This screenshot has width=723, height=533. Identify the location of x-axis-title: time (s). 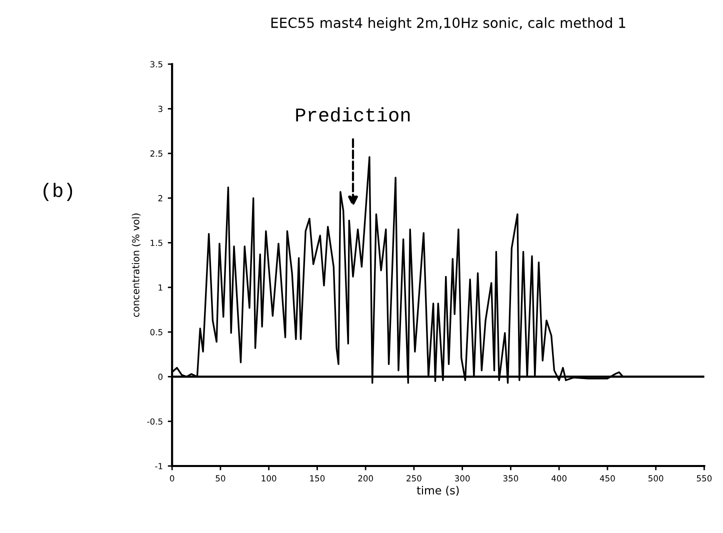
(437, 491).